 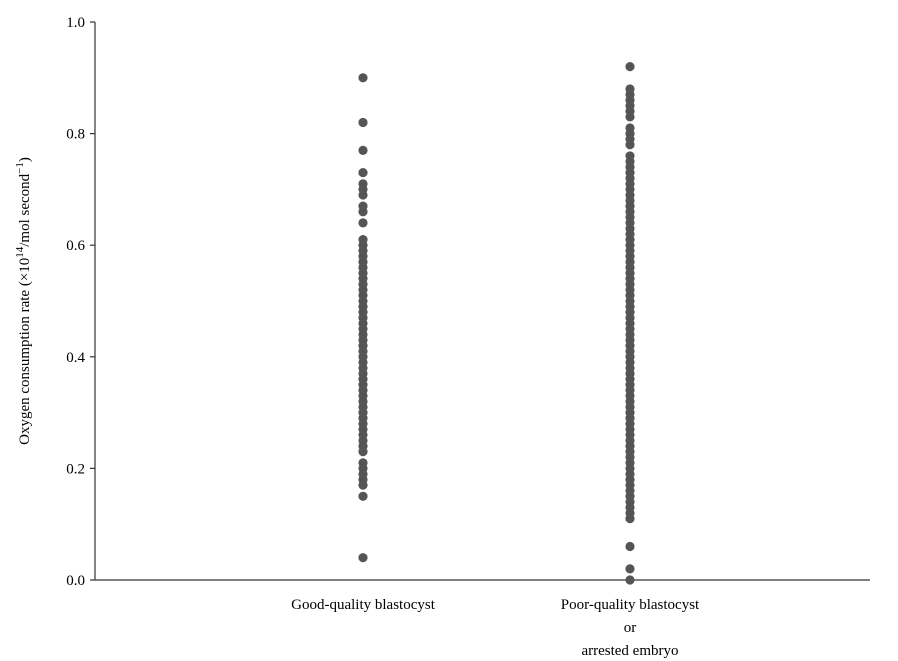 I want to click on x-category-label: Good-quality blastocyst, so click(x=363, y=605).